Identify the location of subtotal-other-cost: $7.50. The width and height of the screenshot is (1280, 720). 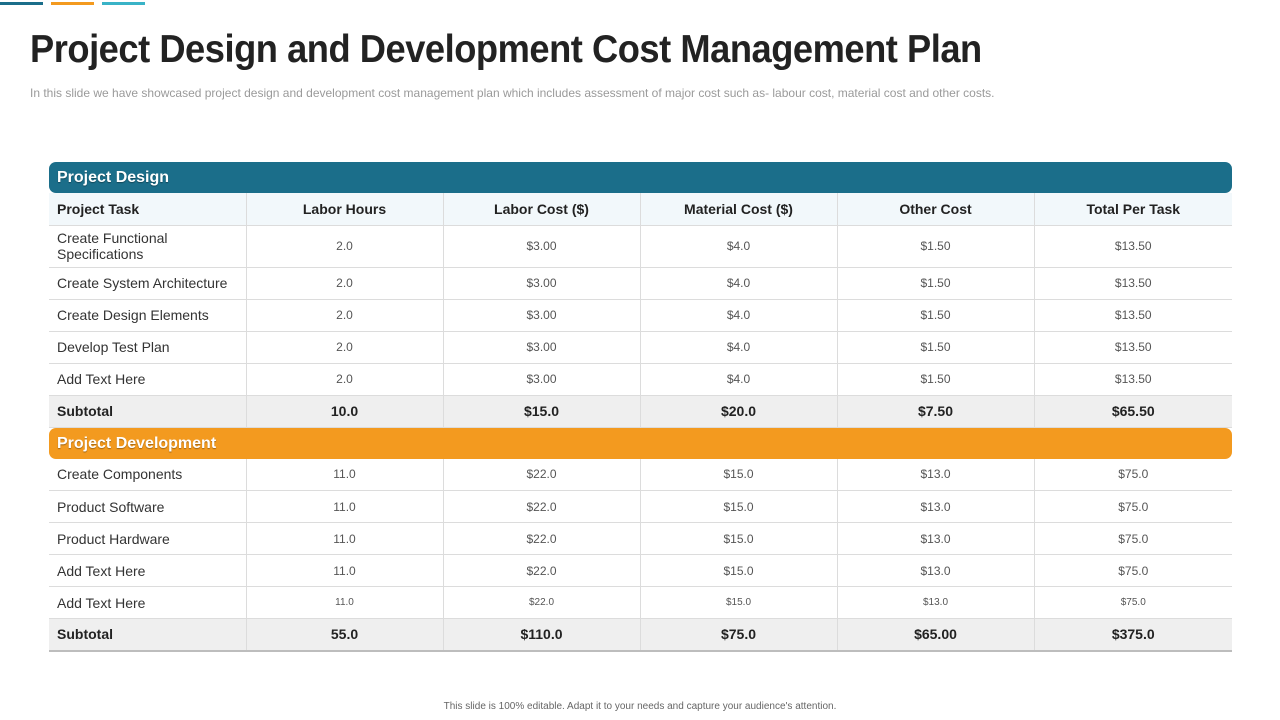
(936, 411).